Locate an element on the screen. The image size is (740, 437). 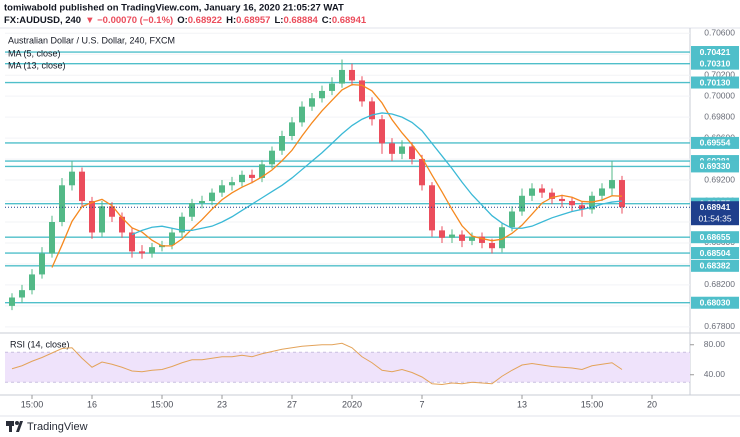
level-label: 0.69554 is located at coordinates (715, 143).